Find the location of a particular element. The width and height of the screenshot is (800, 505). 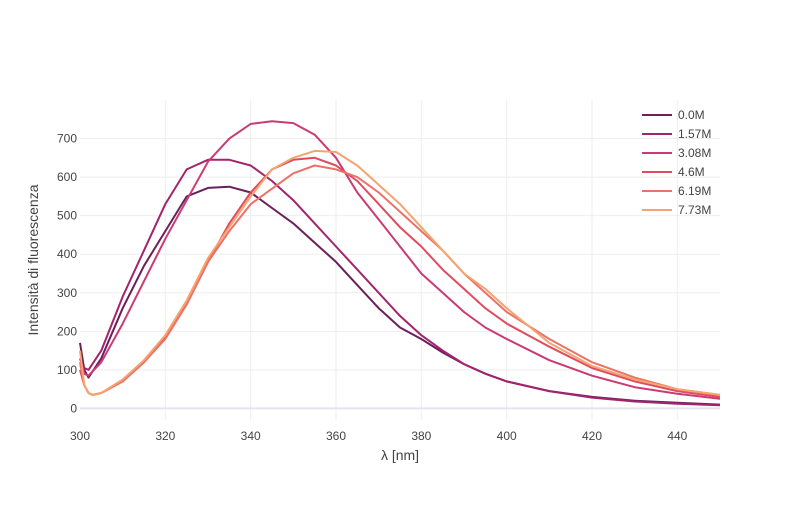

y-tick-label: 600 is located at coordinates (67, 177).